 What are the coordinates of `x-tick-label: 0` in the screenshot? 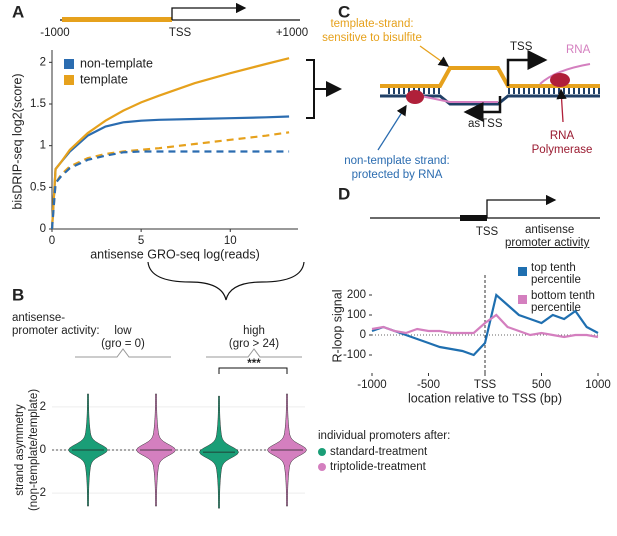 It's located at (52, 241).